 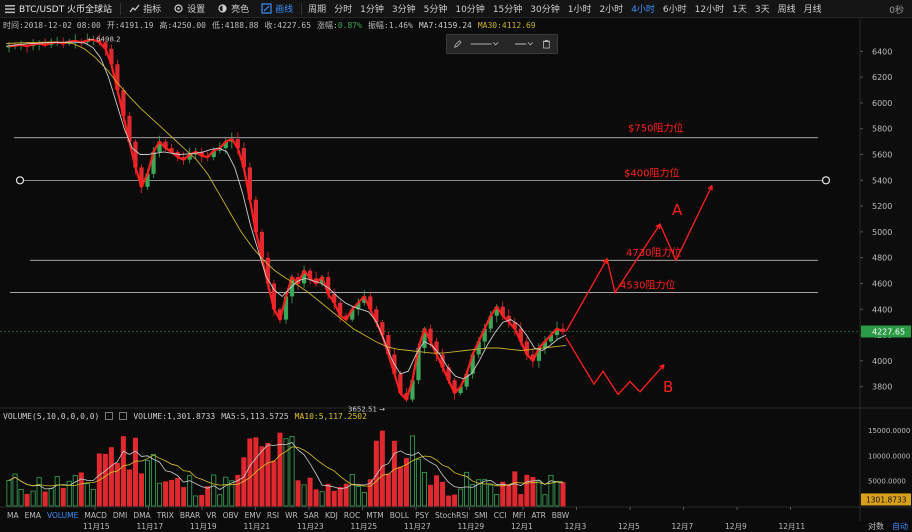 What do you see at coordinates (142, 515) in the screenshot?
I see `indicator-tab: DMA` at bounding box center [142, 515].